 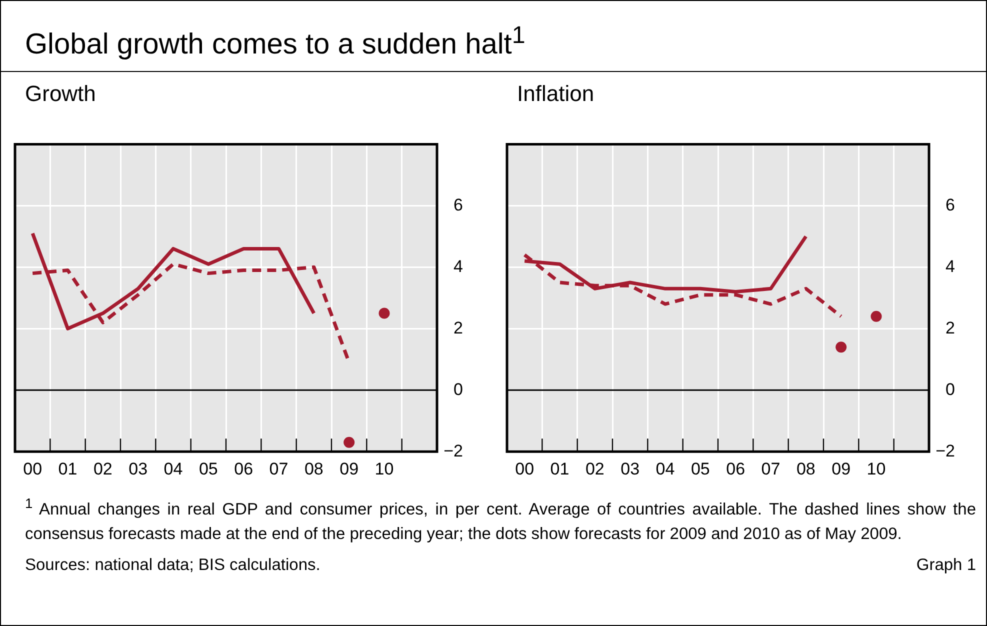 What do you see at coordinates (60, 94) in the screenshot?
I see `chart-subtitle: Growth` at bounding box center [60, 94].